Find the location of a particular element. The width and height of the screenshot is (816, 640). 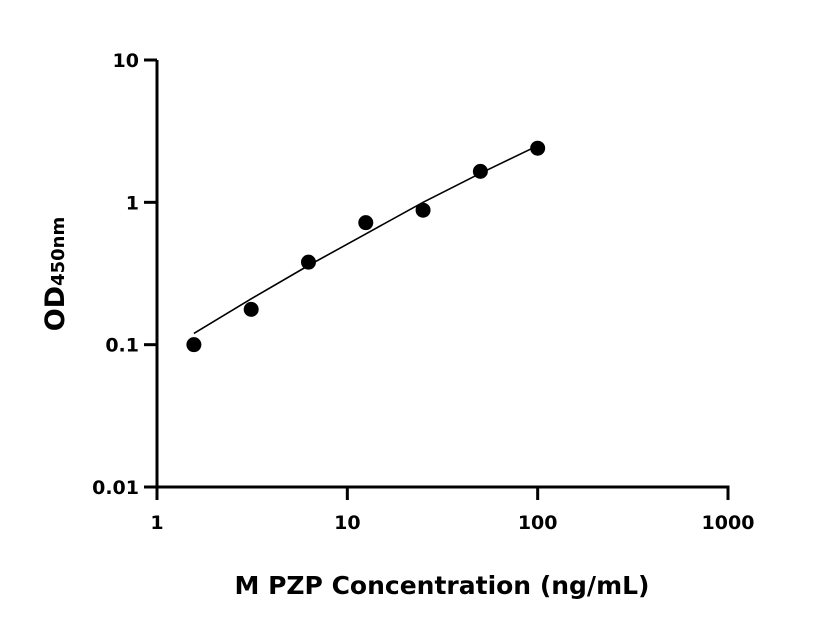

y-tick-label: 0.01 is located at coordinates (115, 488).